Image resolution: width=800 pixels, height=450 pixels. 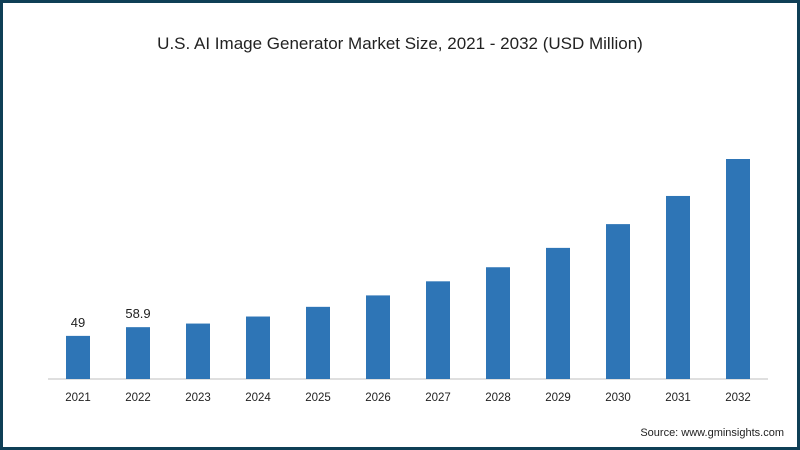 I want to click on x-tick-label: 2028, so click(x=498, y=398).